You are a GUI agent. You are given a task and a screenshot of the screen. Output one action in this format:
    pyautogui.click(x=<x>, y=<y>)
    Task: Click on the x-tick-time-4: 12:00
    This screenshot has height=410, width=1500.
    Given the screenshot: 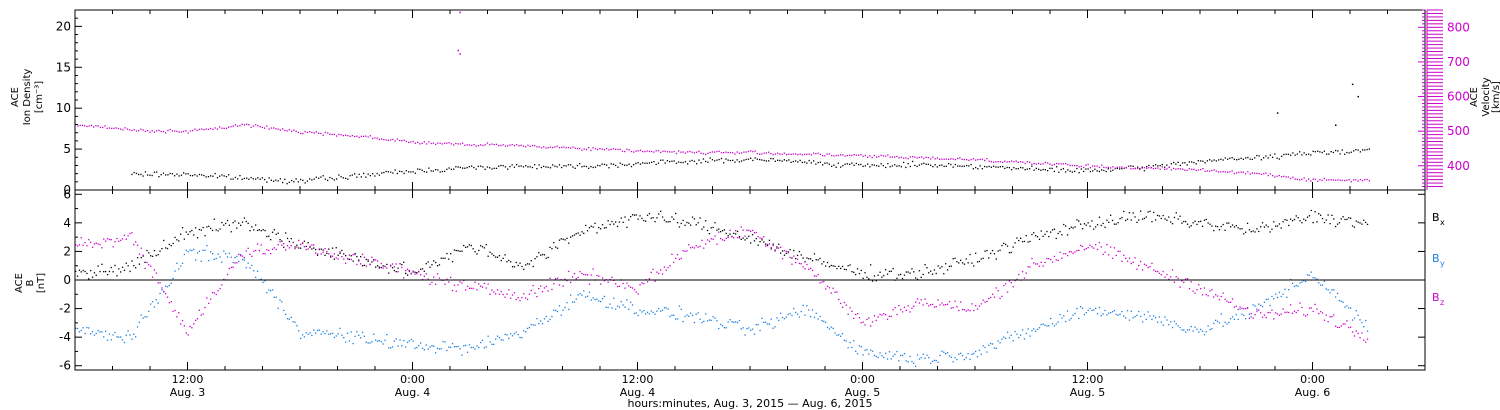 What is the action you would take?
    pyautogui.click(x=1088, y=379)
    